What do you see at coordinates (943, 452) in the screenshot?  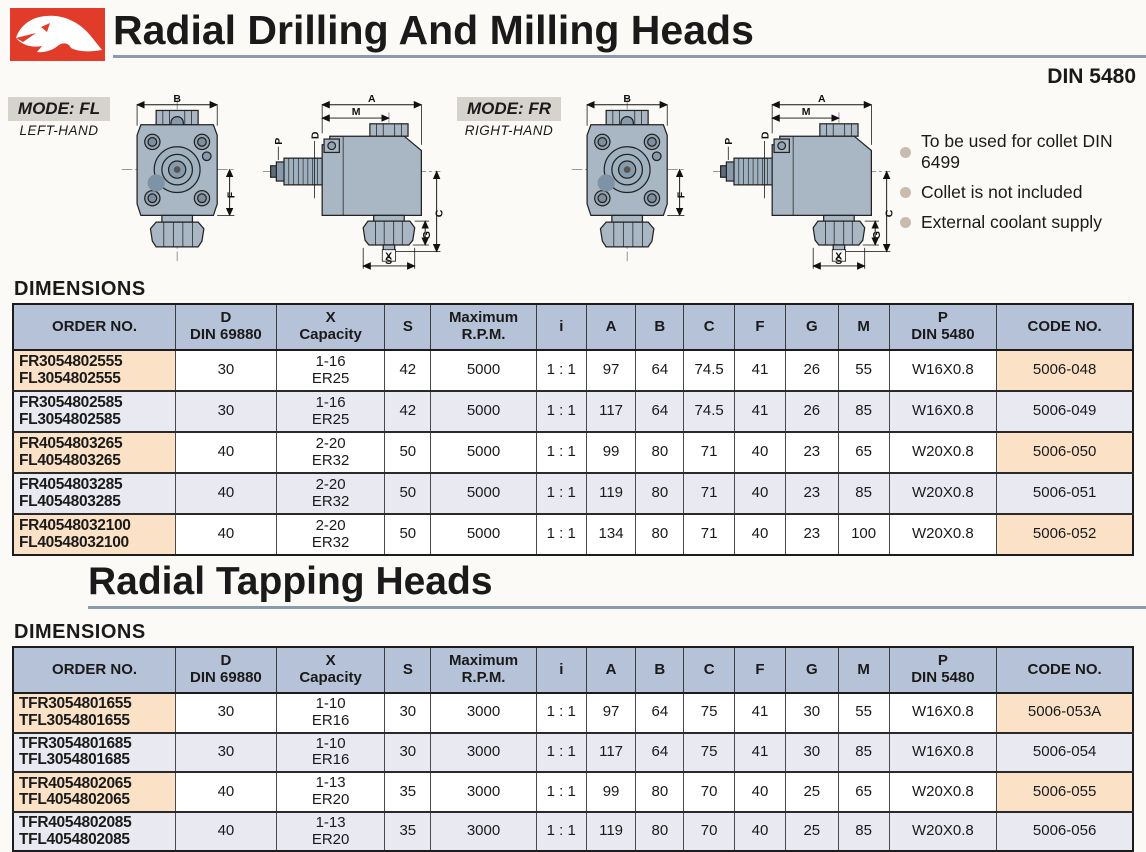 I see `value-cell: W20X0.8` at bounding box center [943, 452].